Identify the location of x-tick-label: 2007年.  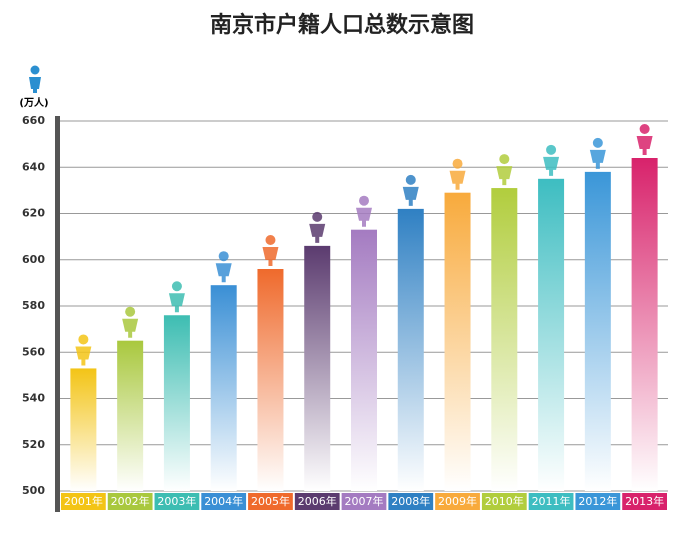
(364, 501).